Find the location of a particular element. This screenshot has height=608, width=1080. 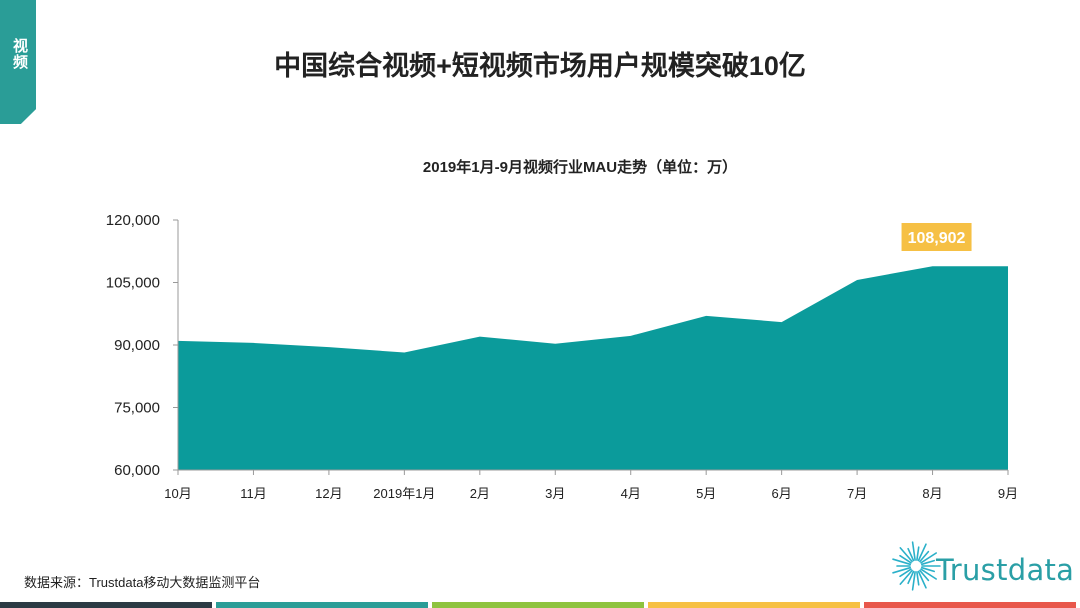

x-tick-label: 2月 is located at coordinates (480, 493).